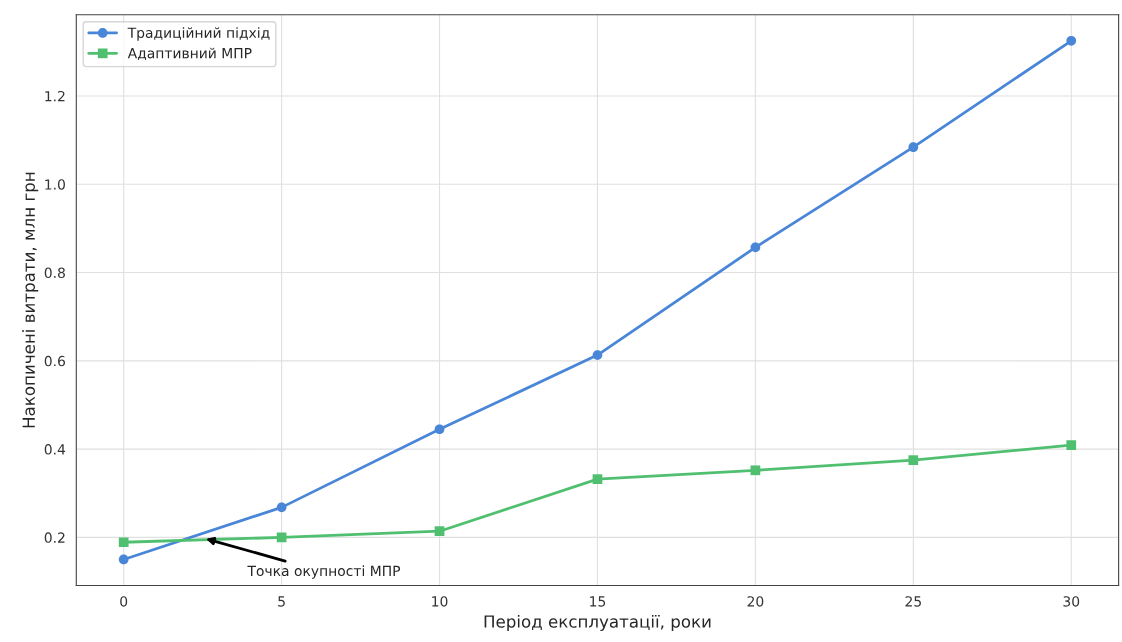 The height and width of the screenshot is (642, 1122). I want to click on y-tick-label: 0.4, so click(55, 449).